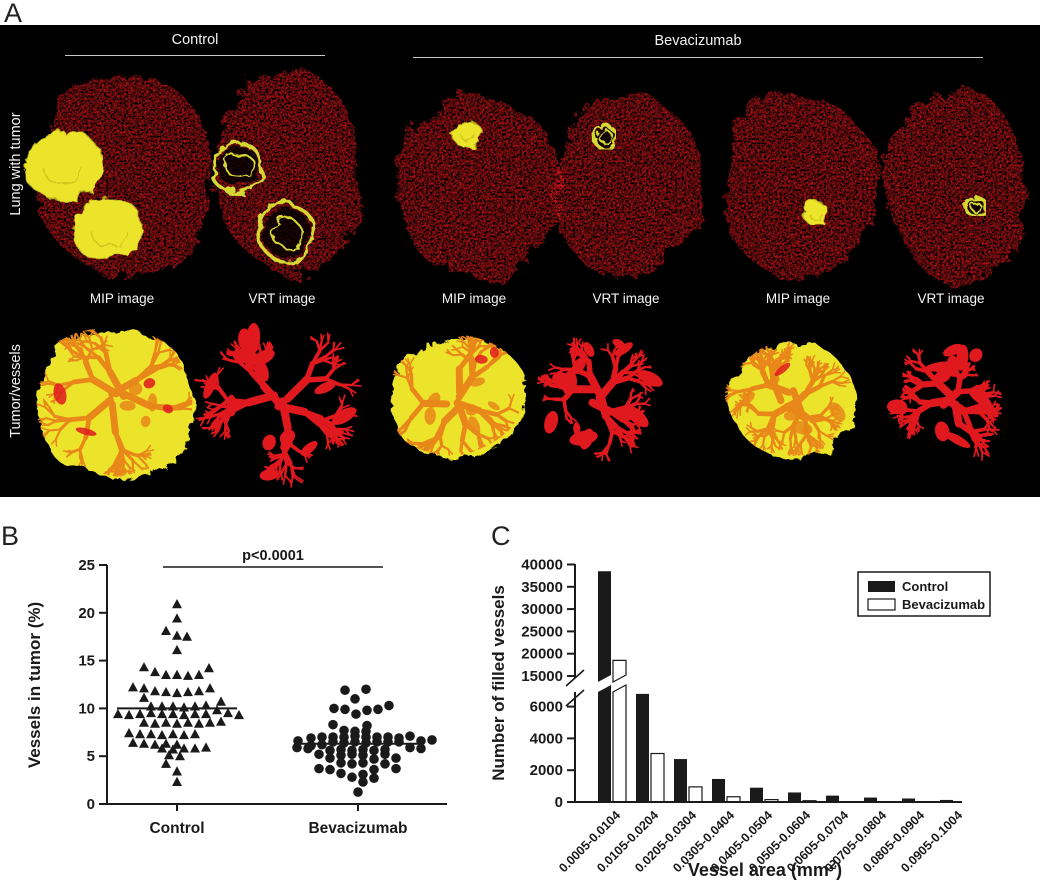 The width and height of the screenshot is (1040, 892). Describe the element at coordinates (364, 740) in the screenshot. I see `scatter-series-bevacizumab` at that location.